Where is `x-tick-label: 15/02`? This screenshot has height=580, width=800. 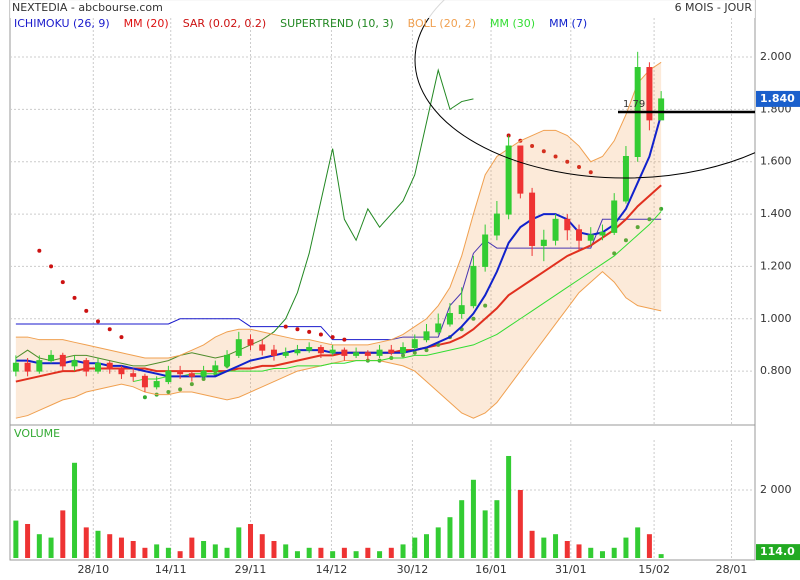
x-tick-label: 15/02 is located at coordinates (654, 569).